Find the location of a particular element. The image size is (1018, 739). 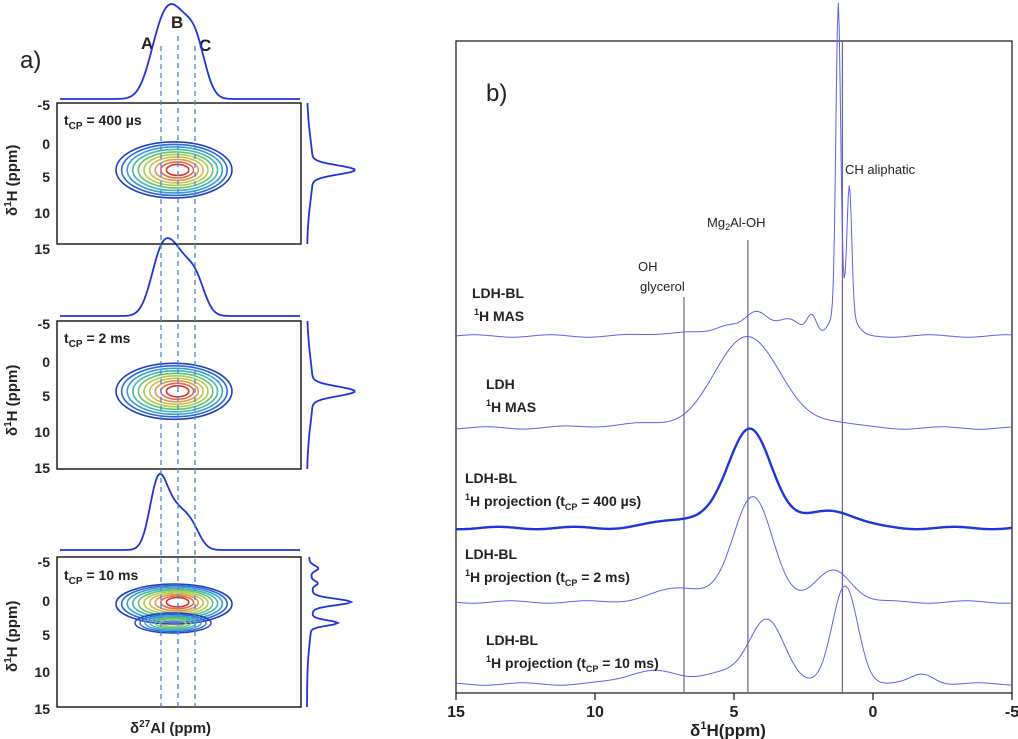

x-label-sup: 1 is located at coordinates (703, 726).